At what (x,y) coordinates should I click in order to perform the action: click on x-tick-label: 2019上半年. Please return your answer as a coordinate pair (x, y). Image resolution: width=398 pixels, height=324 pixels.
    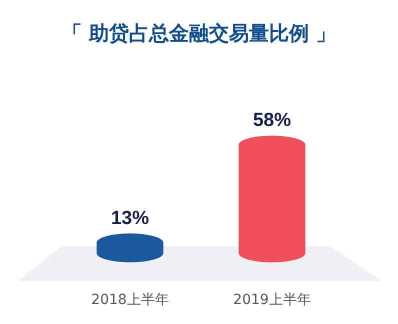
    Looking at the image, I should click on (272, 300).